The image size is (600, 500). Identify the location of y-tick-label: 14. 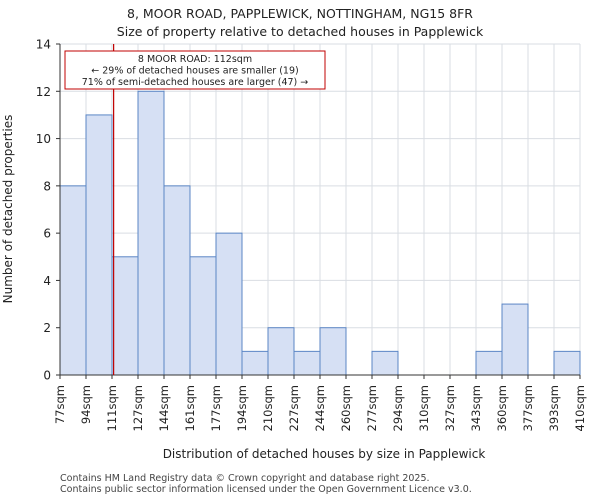
(43, 45).